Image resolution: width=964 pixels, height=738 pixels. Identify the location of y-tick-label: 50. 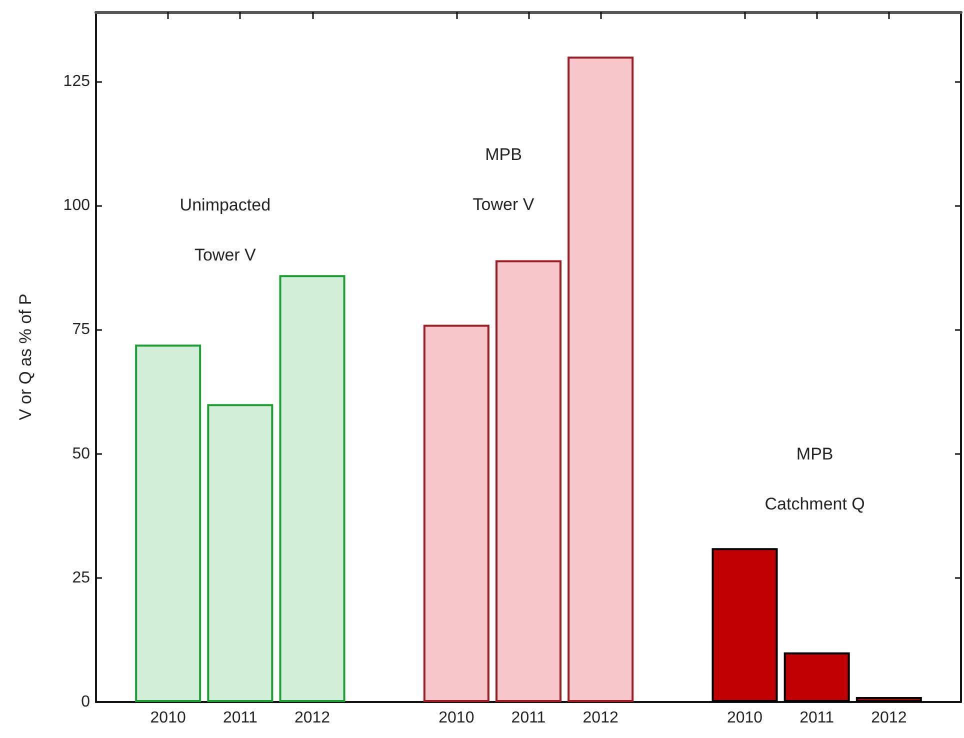
(81, 453).